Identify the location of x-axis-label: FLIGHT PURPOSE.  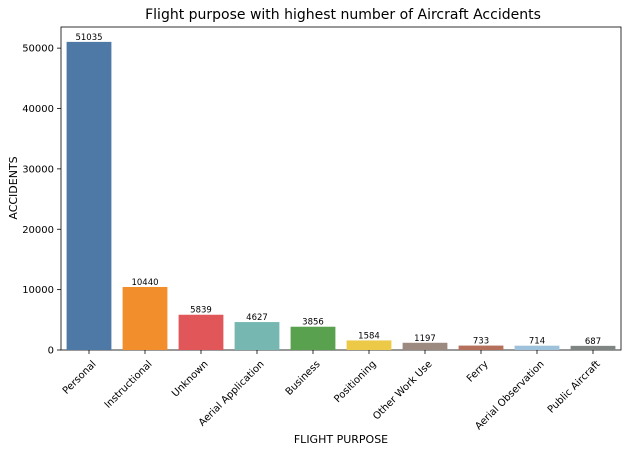
(341, 439).